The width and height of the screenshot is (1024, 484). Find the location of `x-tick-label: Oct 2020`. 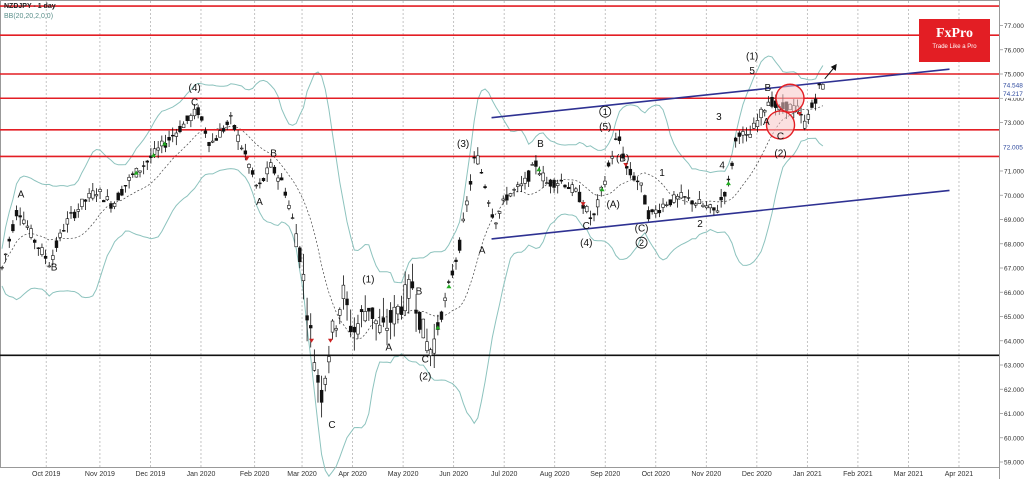

x-tick-label: Oct 2020 is located at coordinates (656, 474).